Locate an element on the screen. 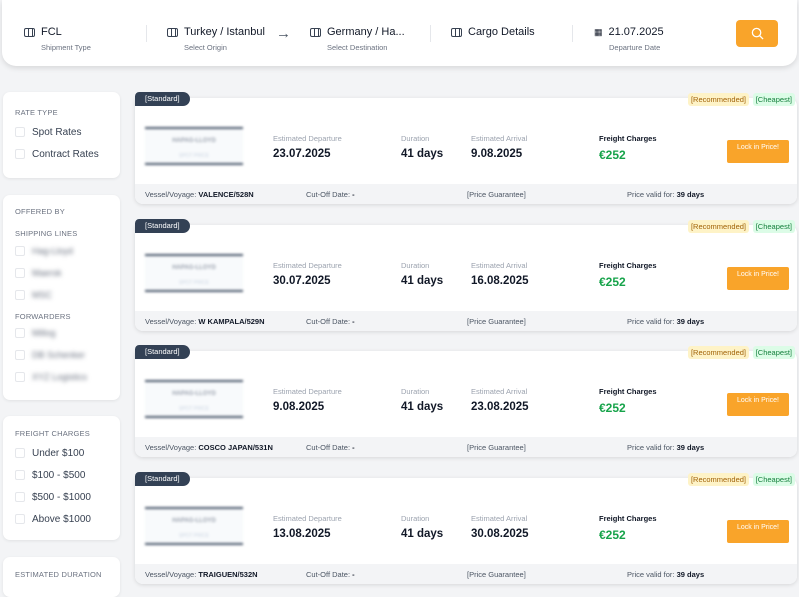 This screenshot has height=597, width=799. duration-value: 41 days is located at coordinates (422, 154).